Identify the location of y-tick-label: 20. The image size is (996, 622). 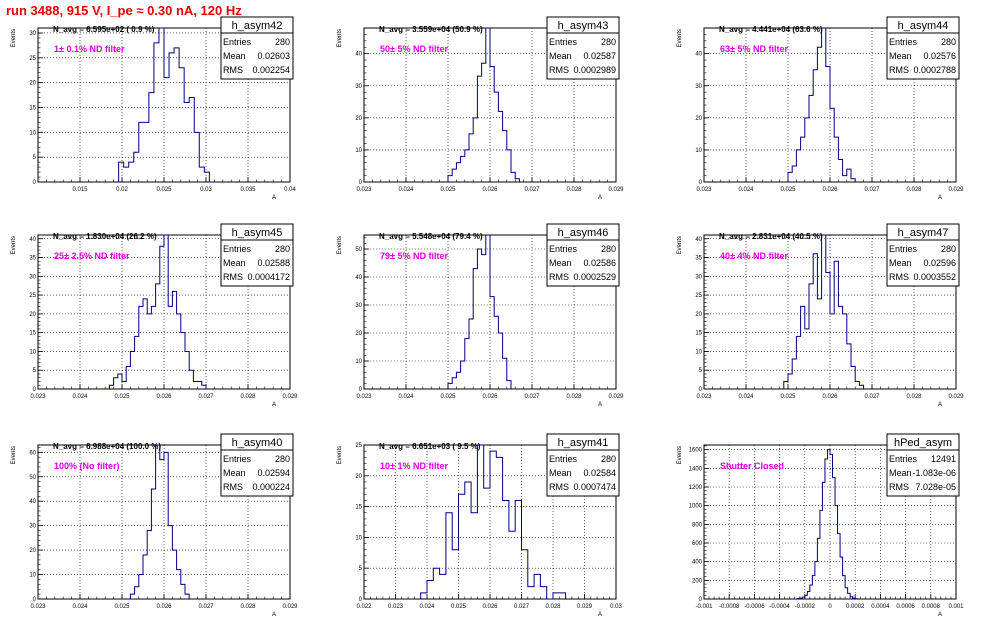
(358, 334).